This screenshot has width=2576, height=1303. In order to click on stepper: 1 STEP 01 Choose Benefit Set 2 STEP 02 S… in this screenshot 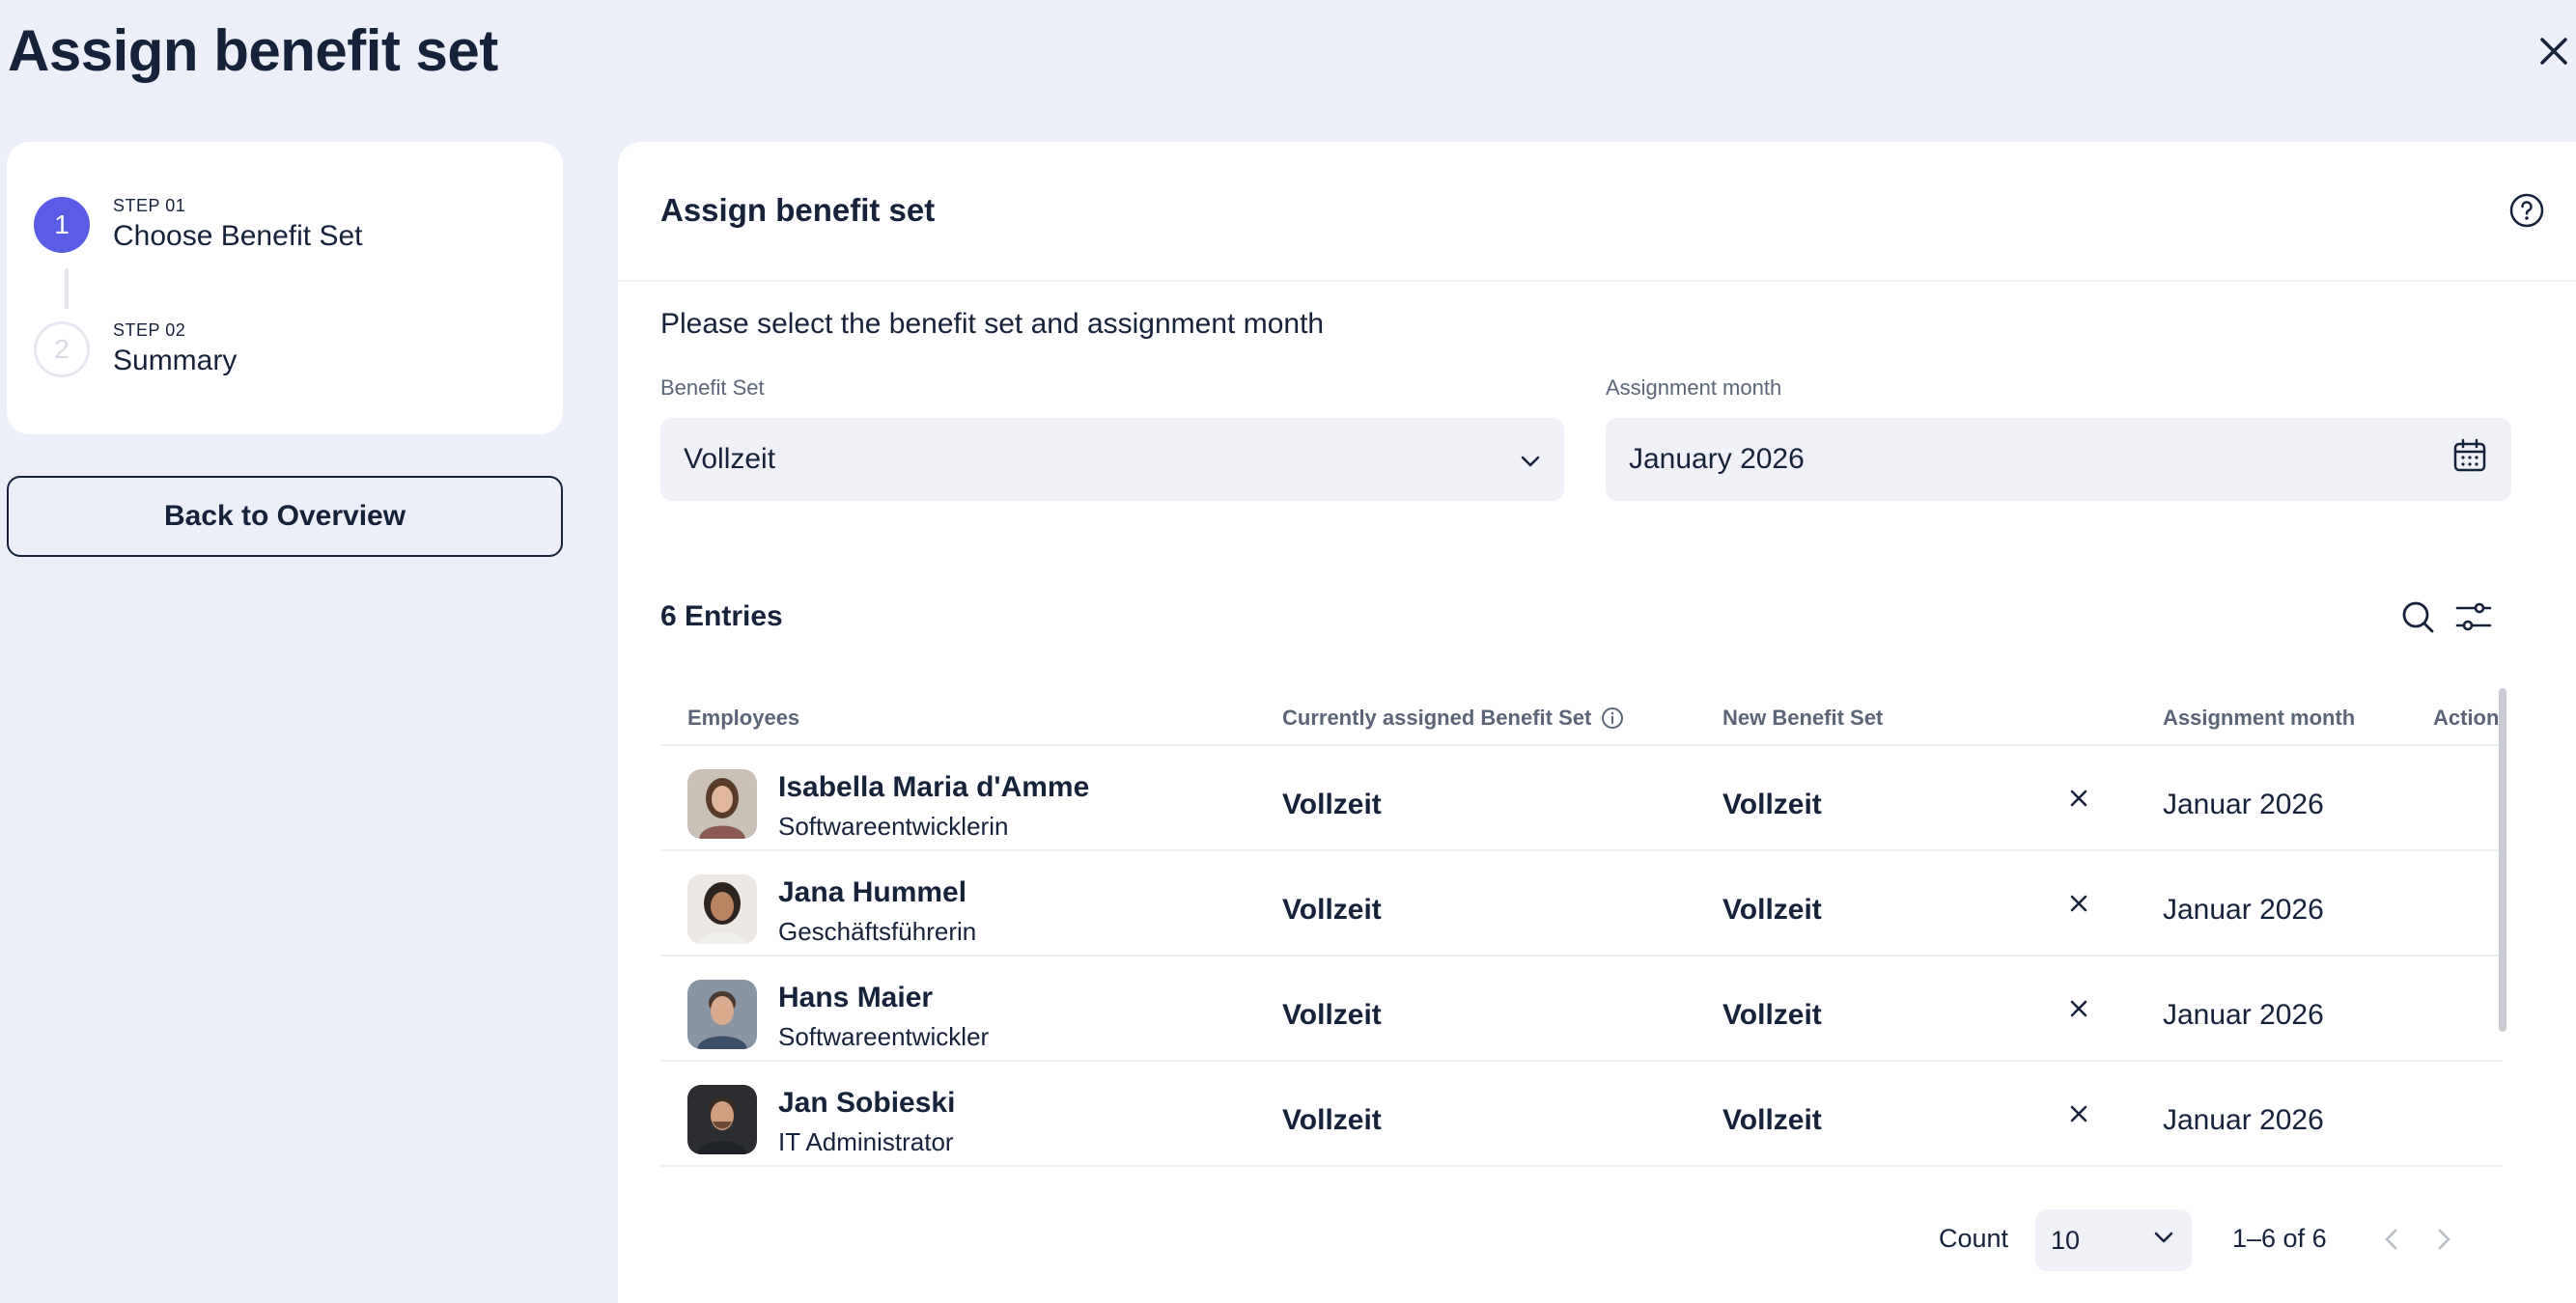, I will do `click(285, 288)`.